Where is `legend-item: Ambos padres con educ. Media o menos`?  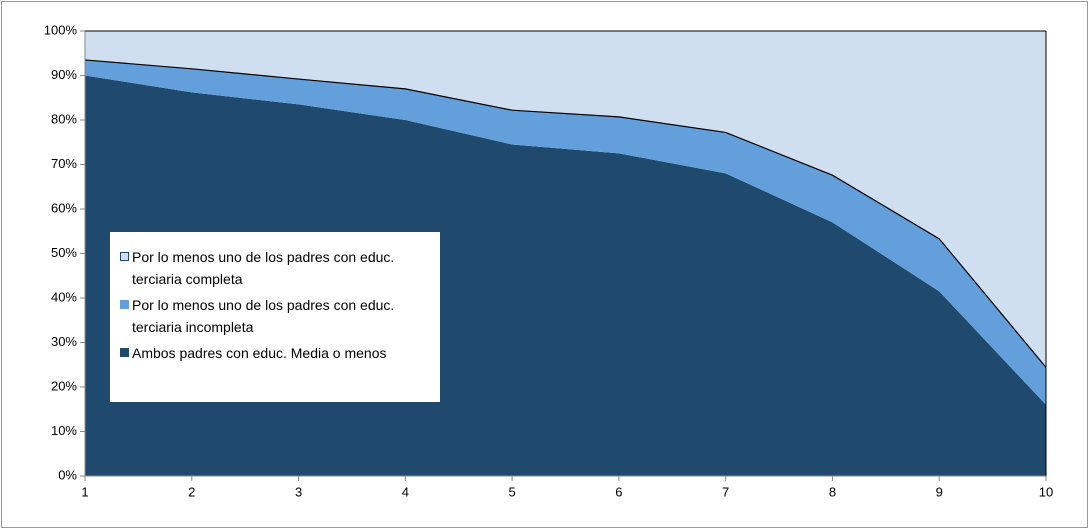
legend-item: Ambos padres con educ. Media o menos is located at coordinates (277, 353).